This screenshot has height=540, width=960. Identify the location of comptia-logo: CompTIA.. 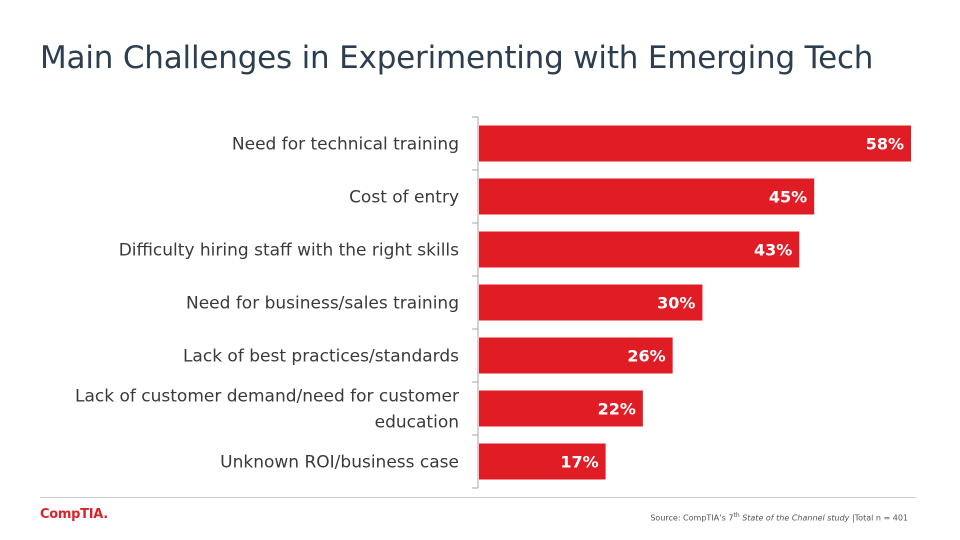
(74, 514).